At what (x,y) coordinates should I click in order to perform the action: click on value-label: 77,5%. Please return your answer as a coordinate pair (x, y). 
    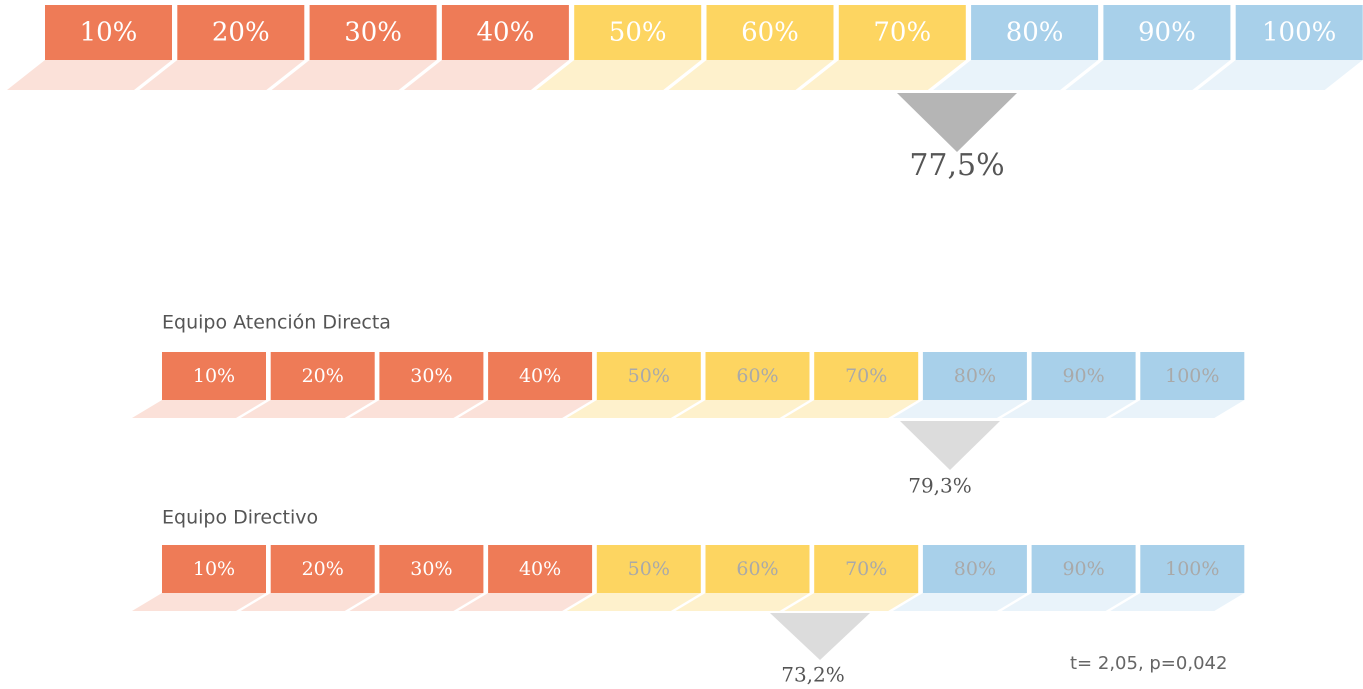
    Looking at the image, I should click on (956, 165).